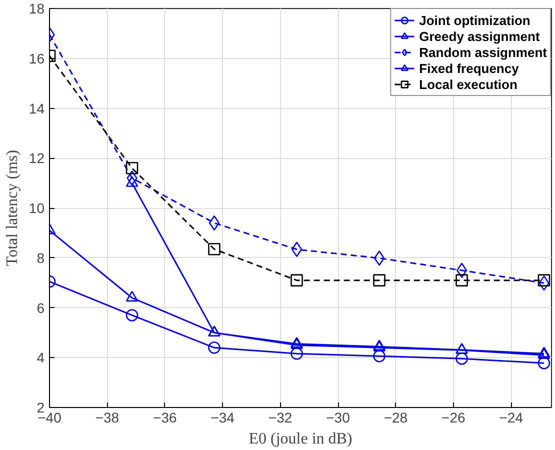 This screenshot has height=450, width=555. What do you see at coordinates (469, 68) in the screenshot?
I see `legend-label: Fixed frequency` at bounding box center [469, 68].